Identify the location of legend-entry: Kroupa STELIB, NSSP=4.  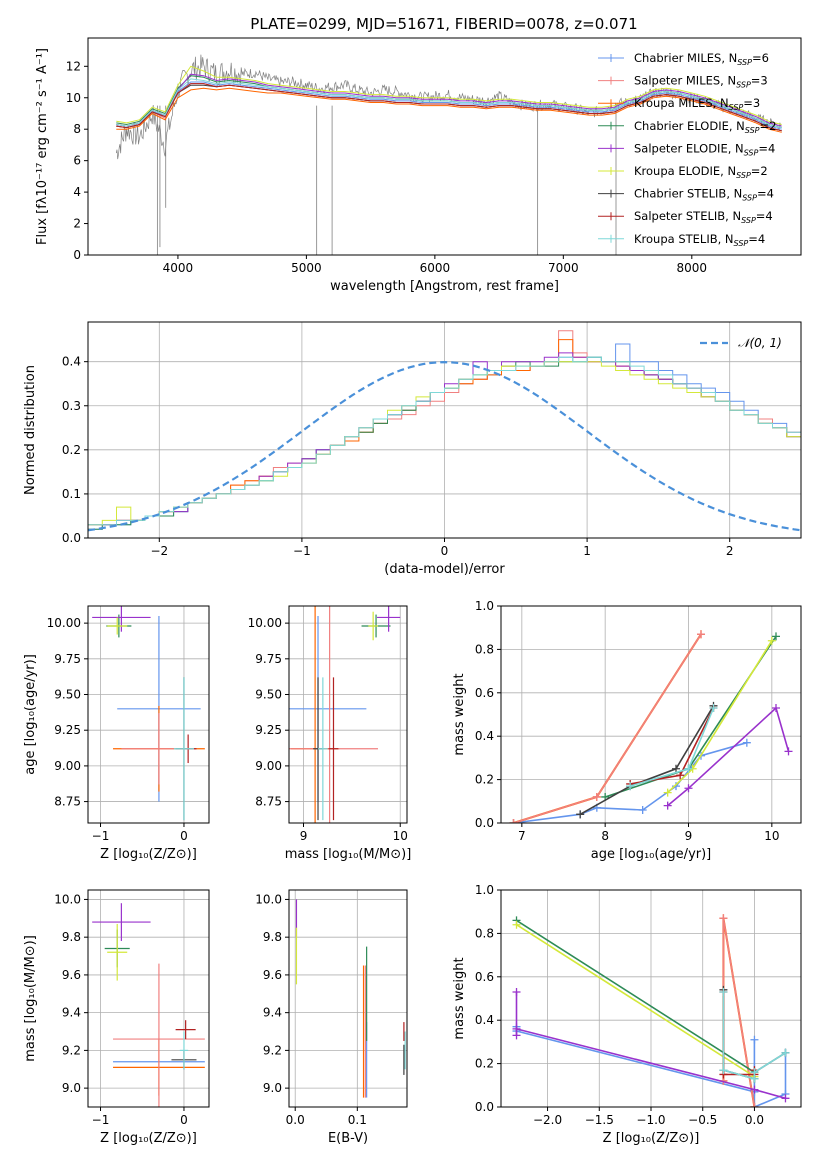
(699, 240).